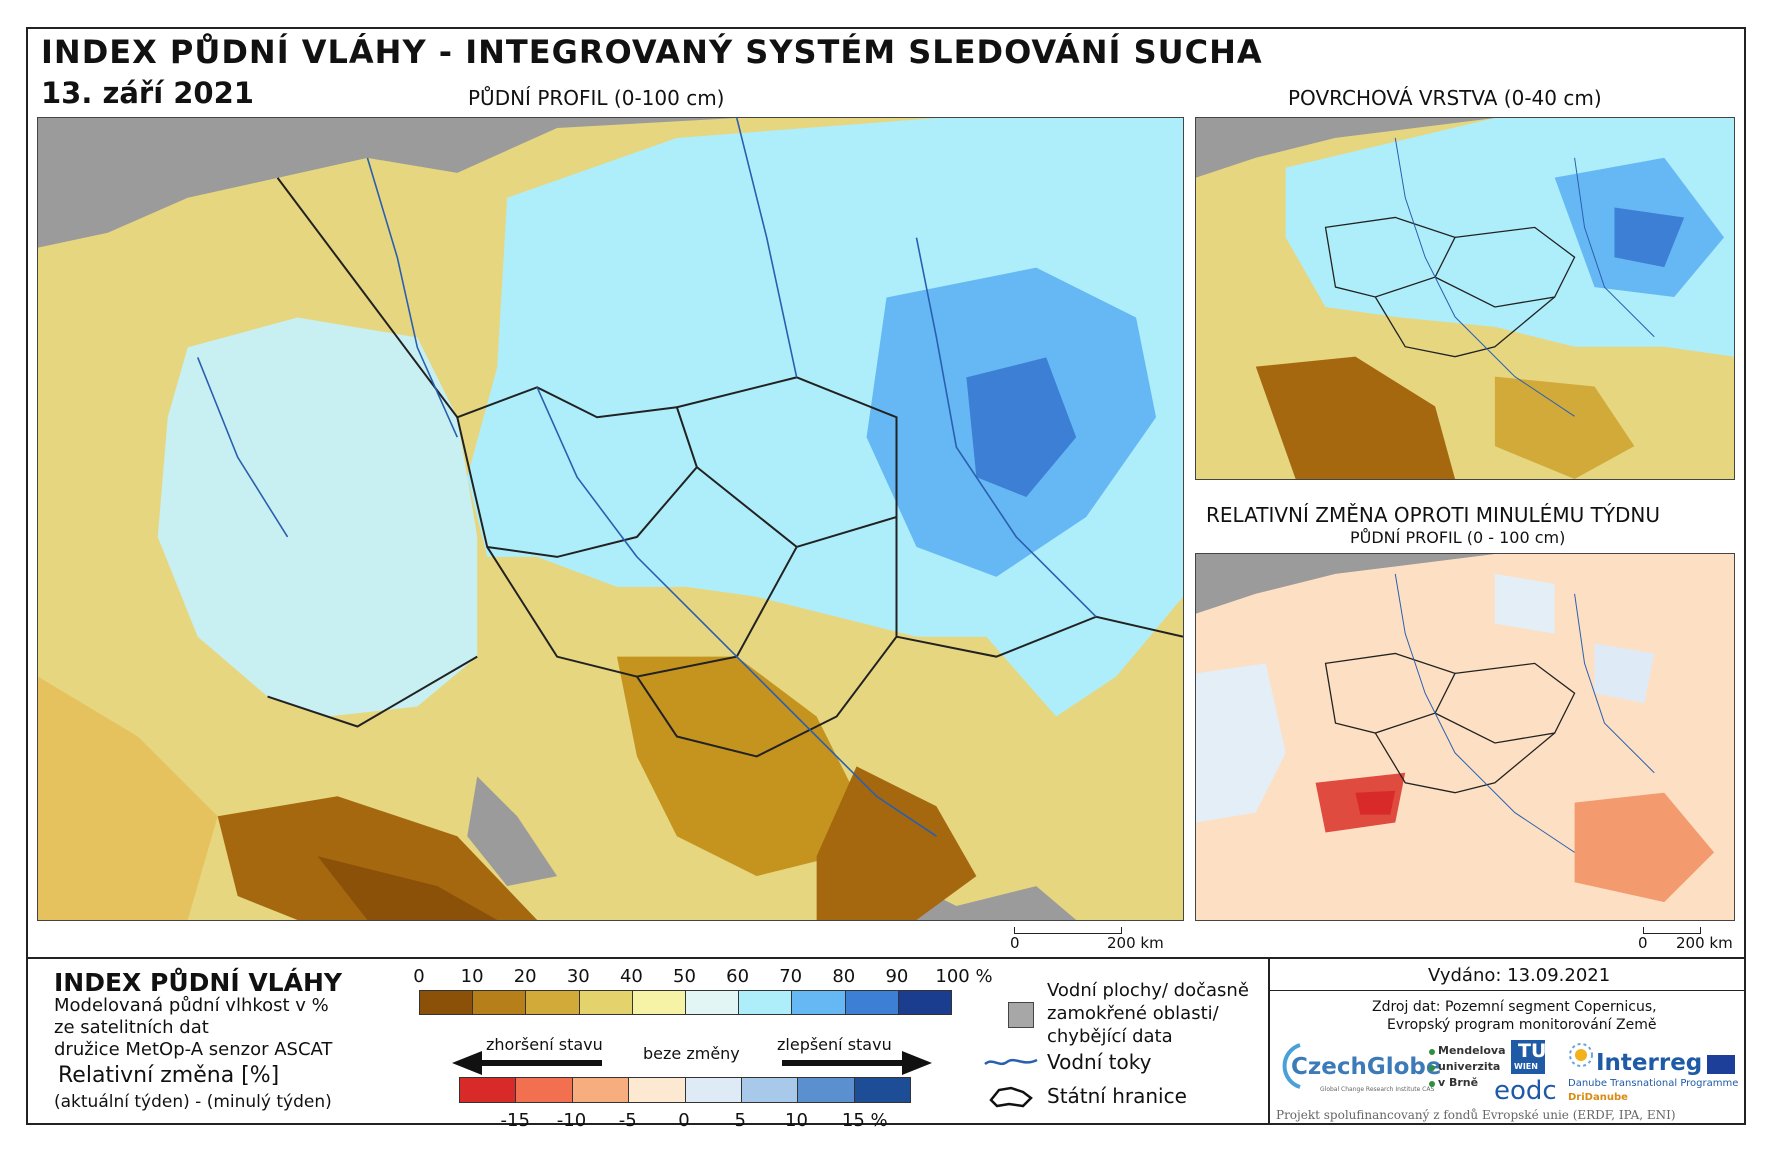 The height and width of the screenshot is (1156, 1772). Describe the element at coordinates (1011, 1062) in the screenshot. I see `river-line-icon` at that location.